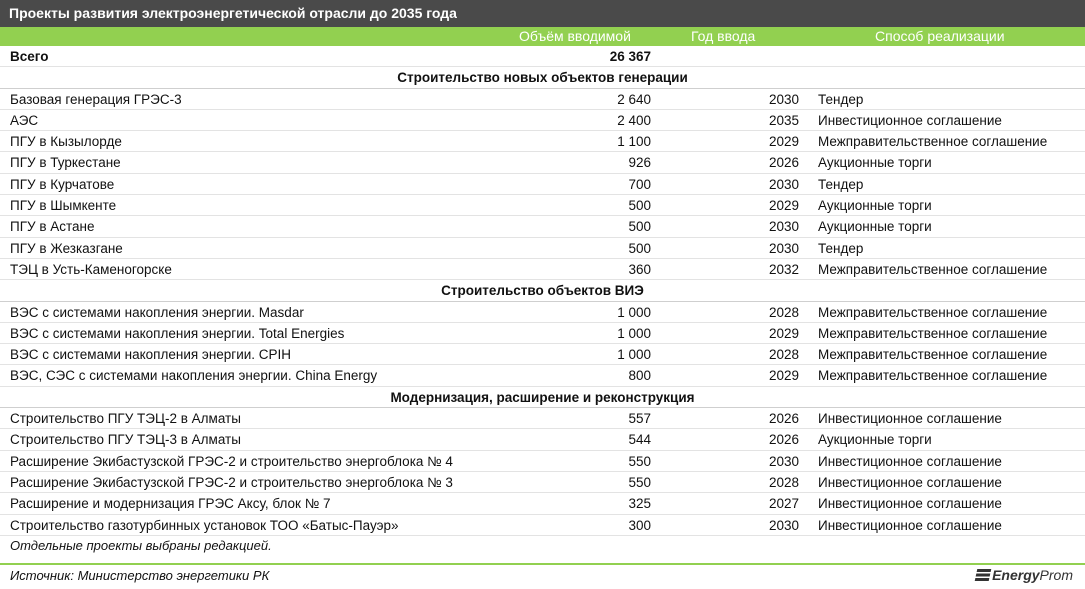 The width and height of the screenshot is (1085, 589). Describe the element at coordinates (634, 120) in the screenshot. I see `project-volume: 2 400` at that location.